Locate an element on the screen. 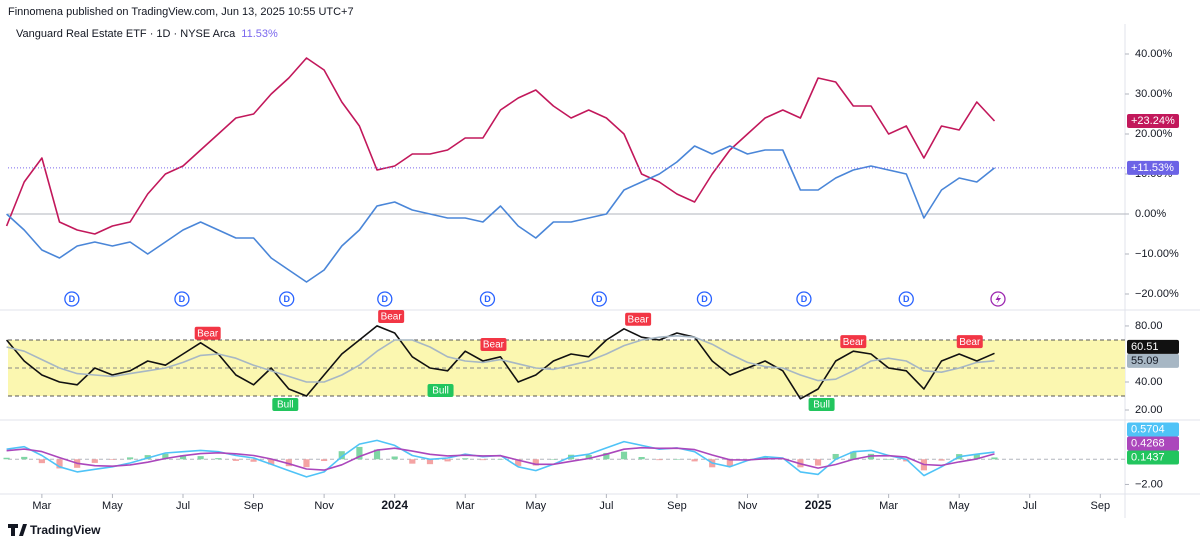  value-badge-label: 0.1437 is located at coordinates (1148, 457).